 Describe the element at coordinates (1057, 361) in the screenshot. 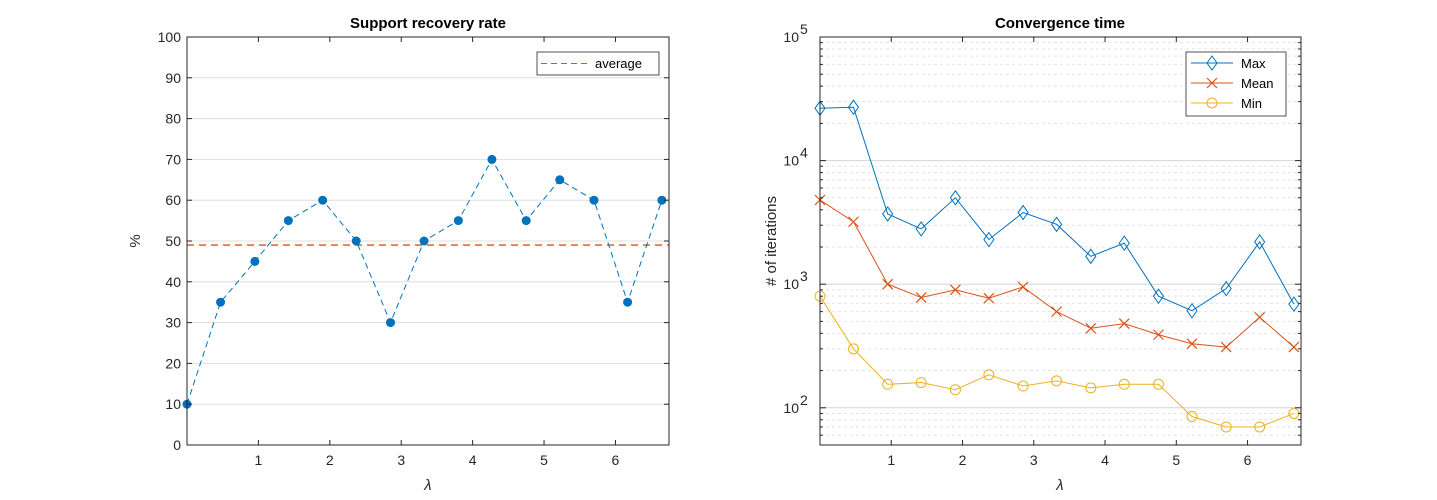

I see `series-line-min` at that location.